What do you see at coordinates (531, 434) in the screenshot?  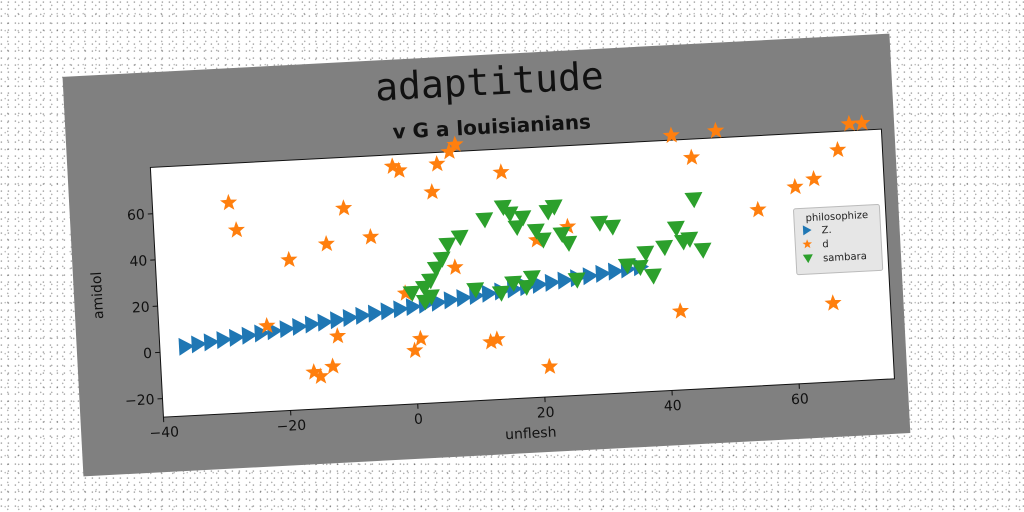 I see `x-axis-label: unflesh` at bounding box center [531, 434].